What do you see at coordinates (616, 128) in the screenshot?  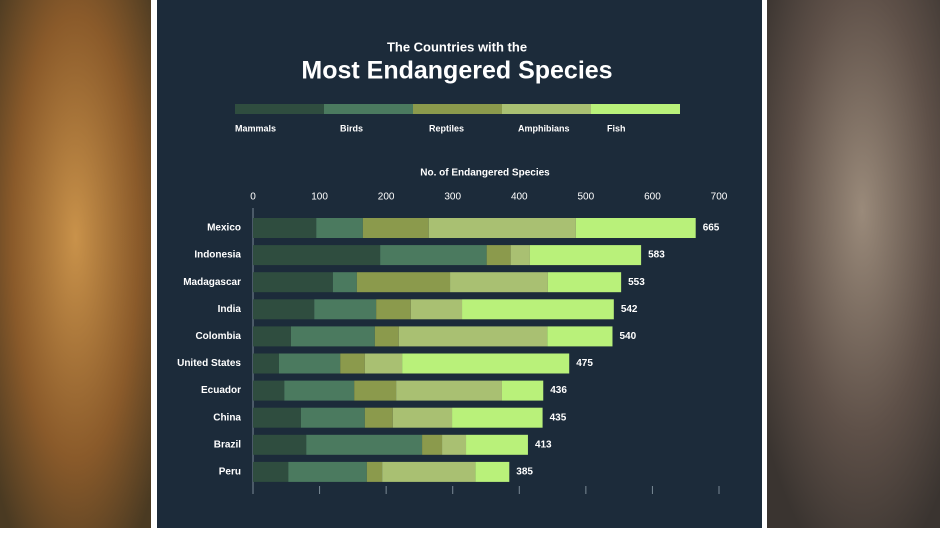 I see `legend-label: Fish` at bounding box center [616, 128].